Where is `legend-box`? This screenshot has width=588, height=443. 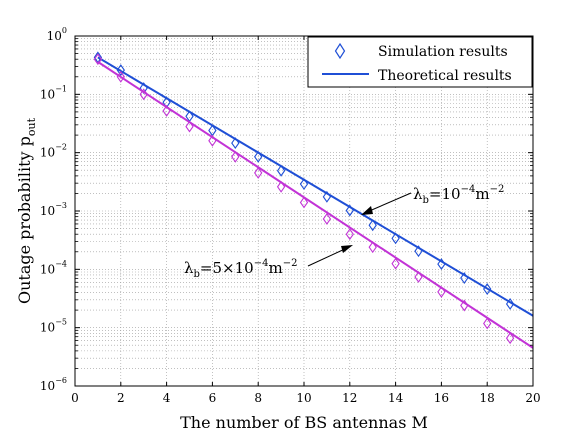
legend-box is located at coordinates (420, 62).